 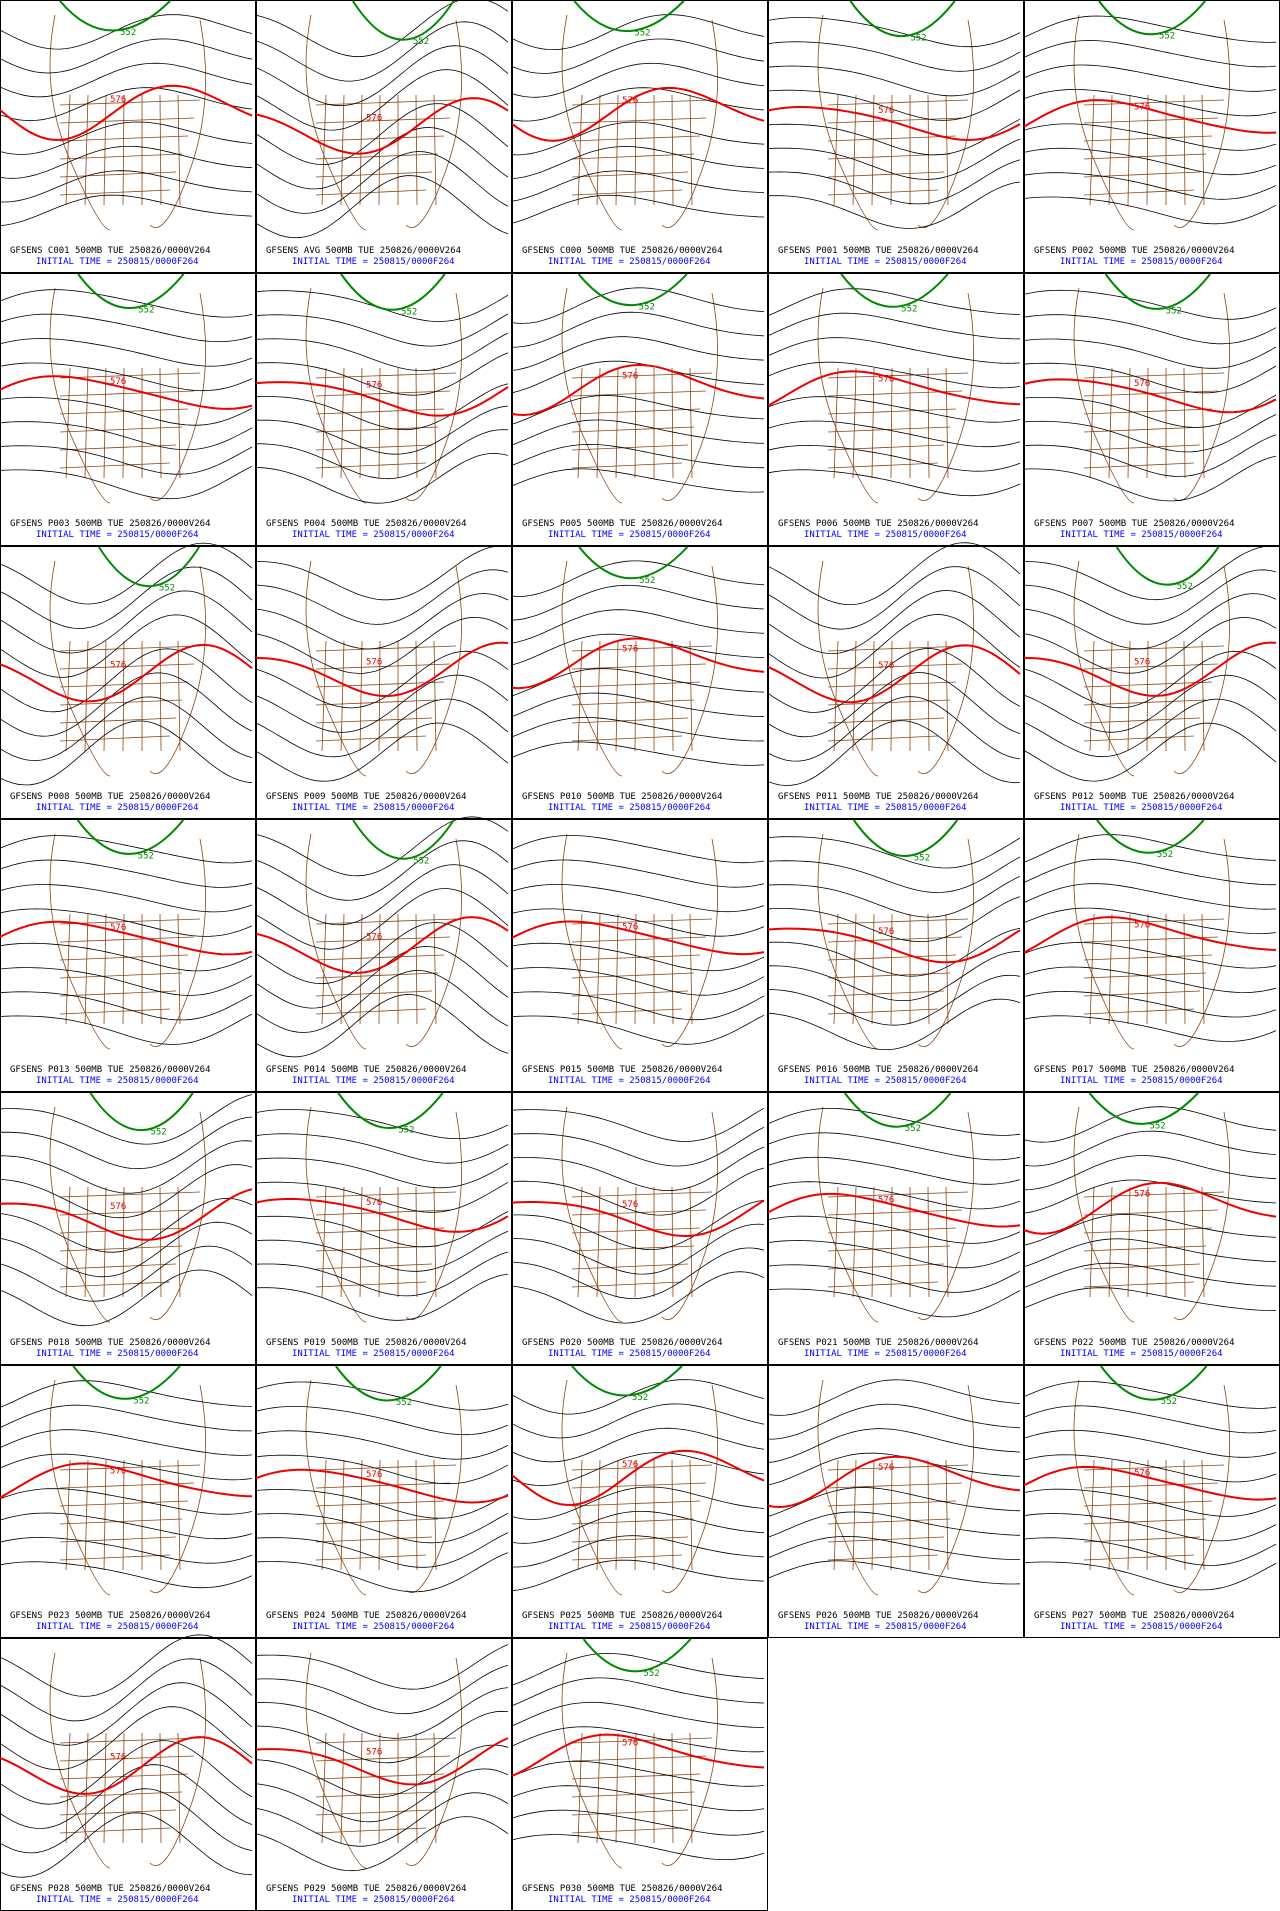 I want to click on panel-title: GFSENS P002 500MB TUE 250826/0000V264, so click(x=1134, y=251).